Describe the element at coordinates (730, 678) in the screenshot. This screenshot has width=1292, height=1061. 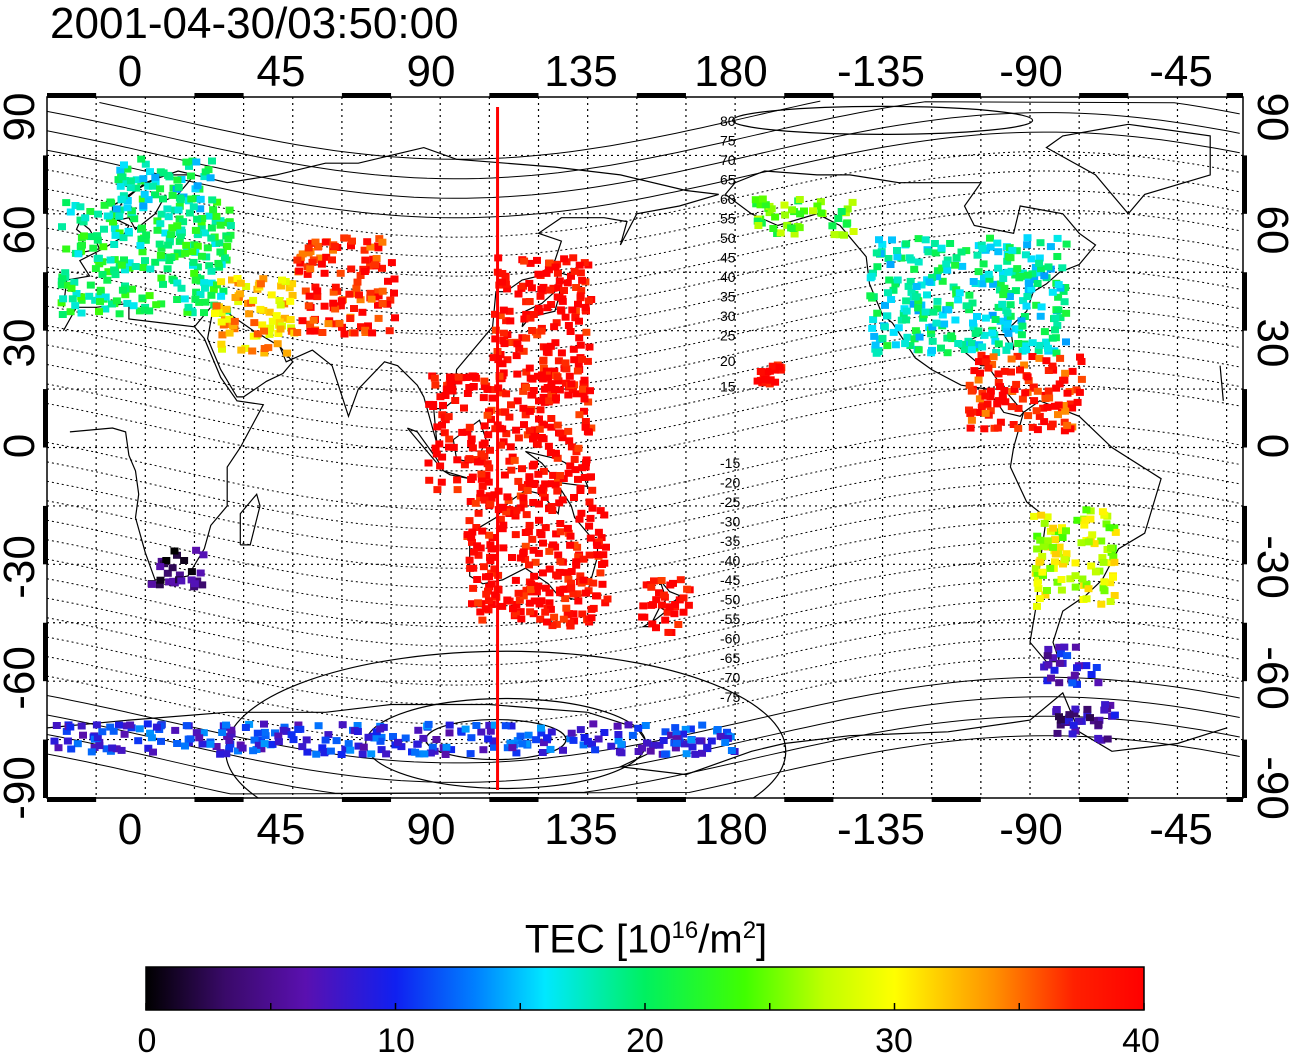
I see `contour-label: -70` at that location.